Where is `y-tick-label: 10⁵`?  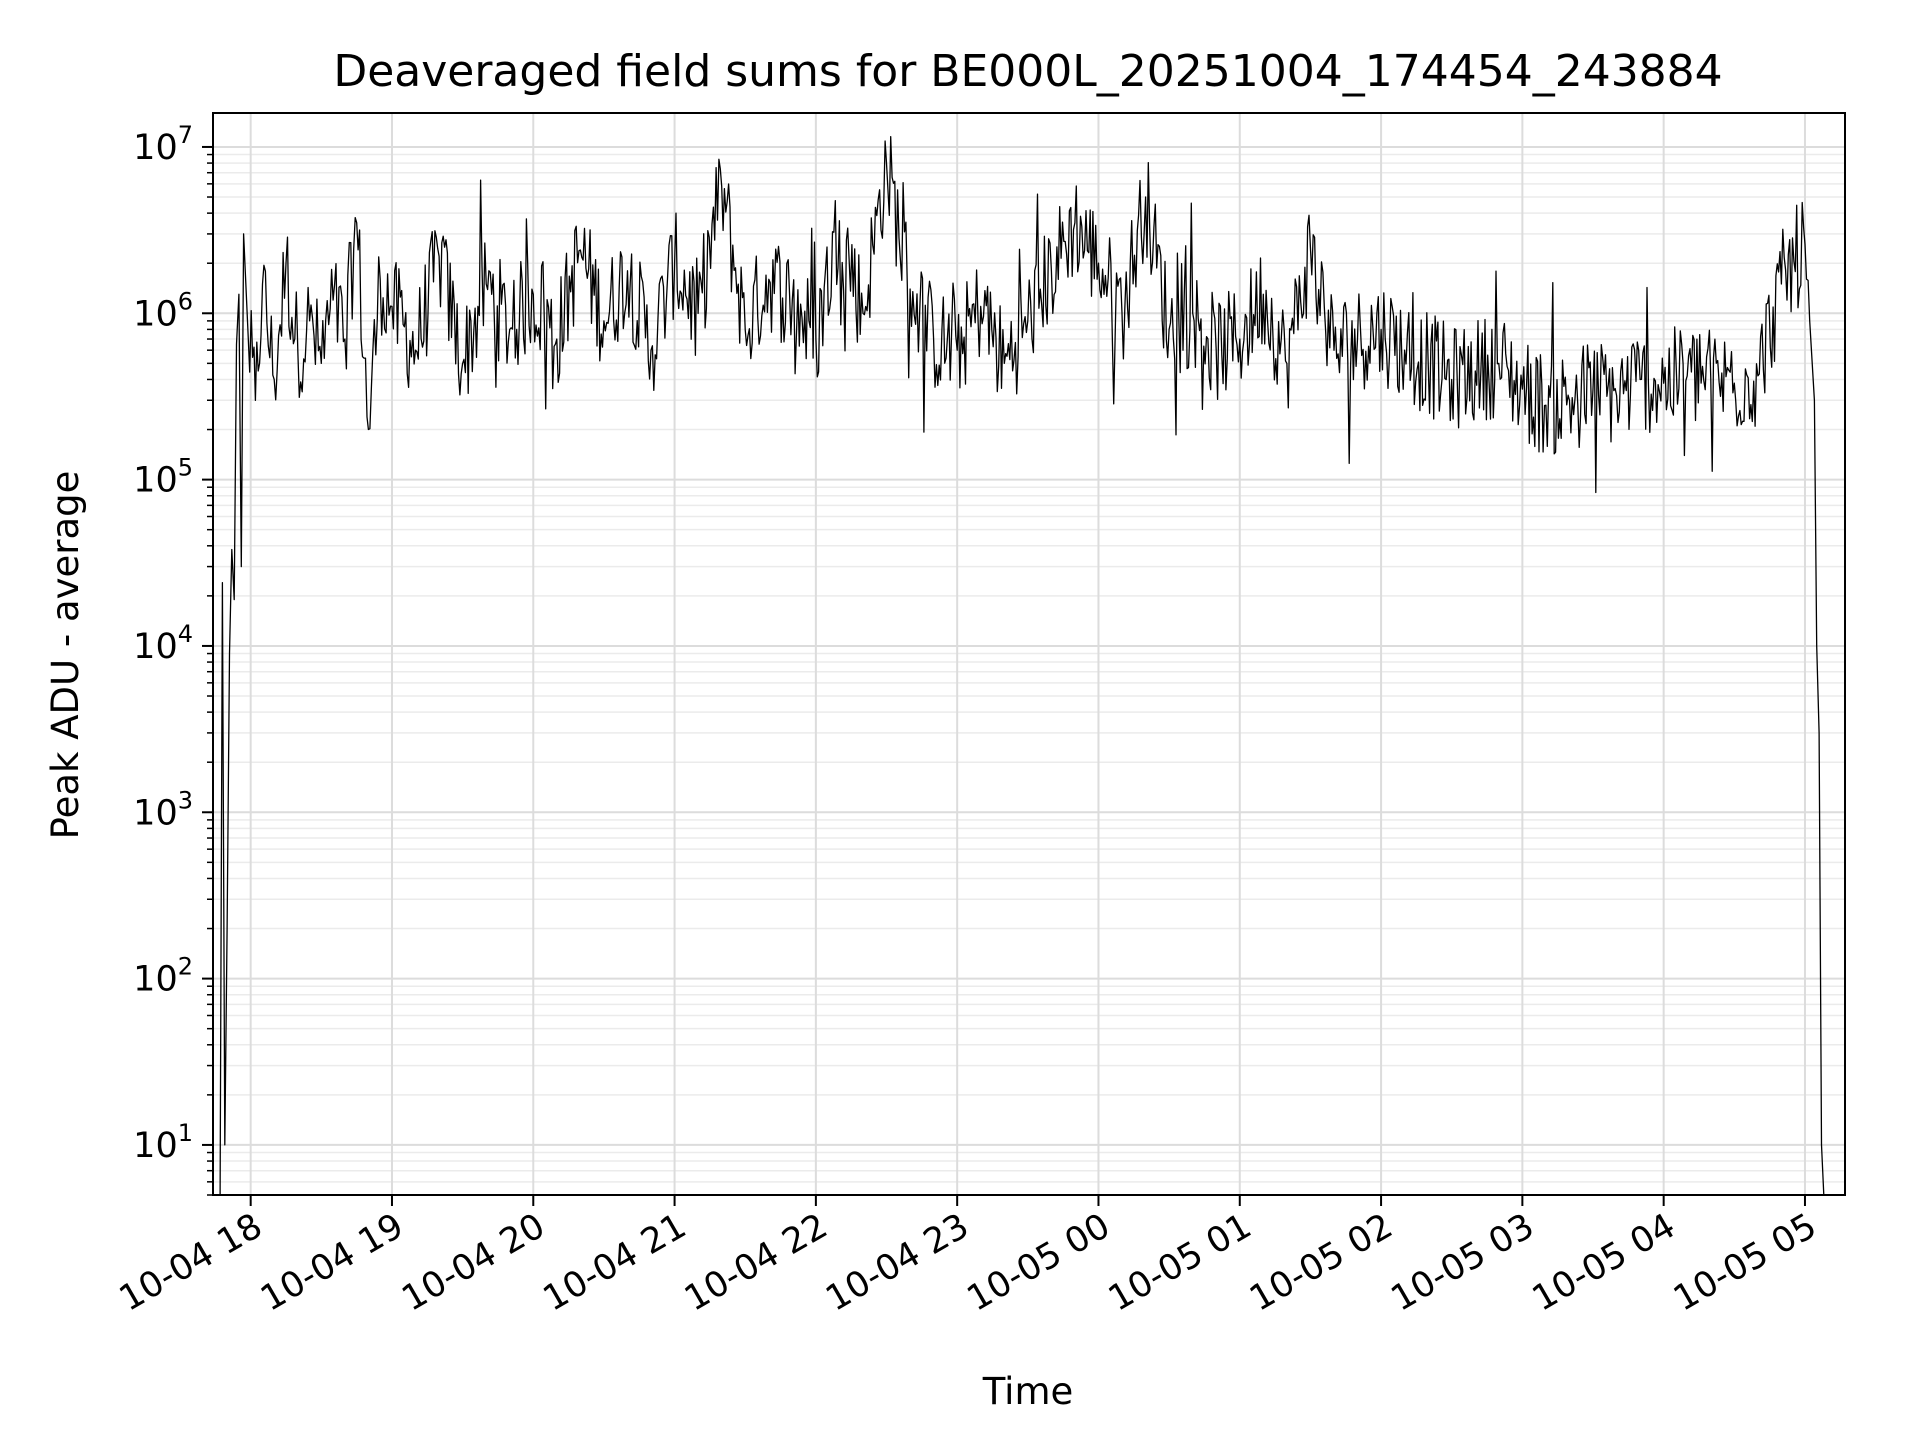 y-tick-label: 10⁵ is located at coordinates (163, 477).